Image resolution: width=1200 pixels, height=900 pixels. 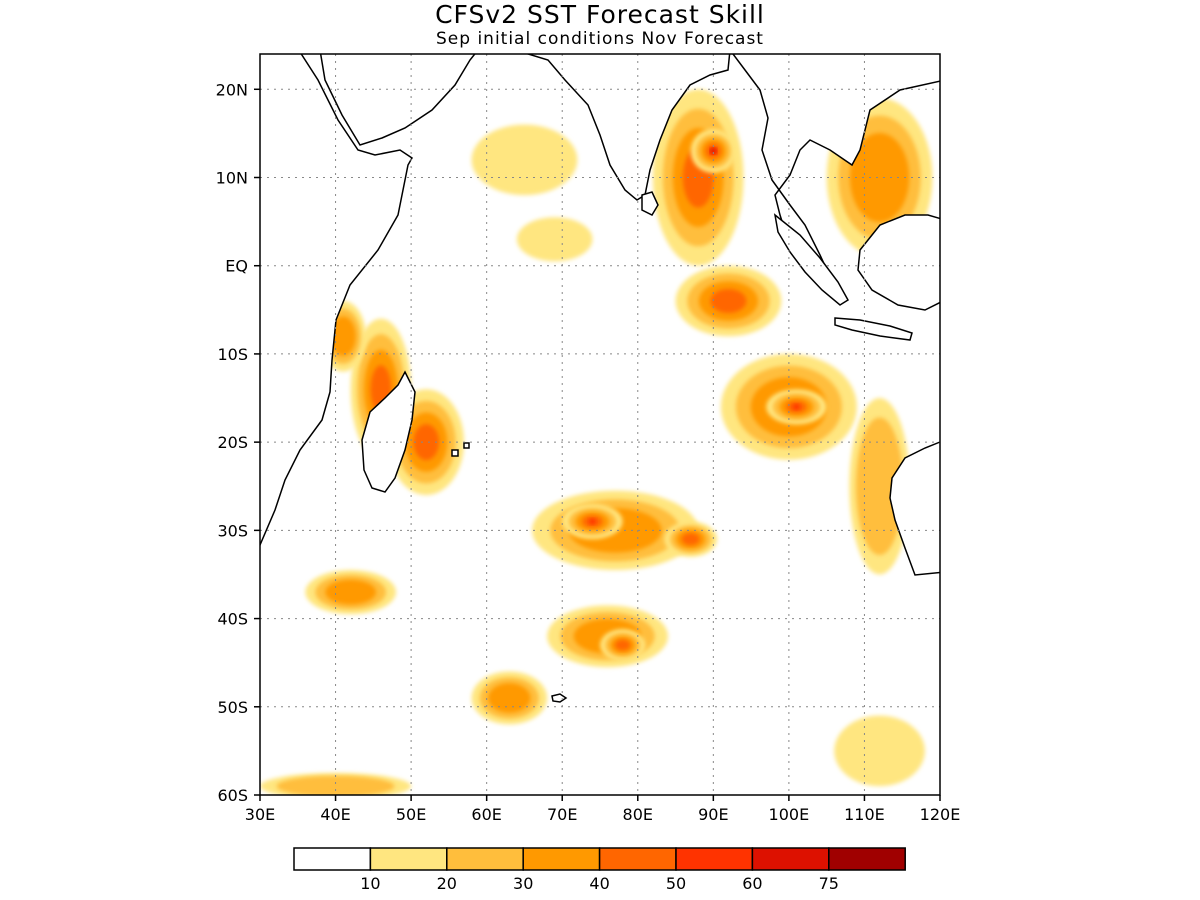 I want to click on arabia-coastline, so click(x=397, y=100).